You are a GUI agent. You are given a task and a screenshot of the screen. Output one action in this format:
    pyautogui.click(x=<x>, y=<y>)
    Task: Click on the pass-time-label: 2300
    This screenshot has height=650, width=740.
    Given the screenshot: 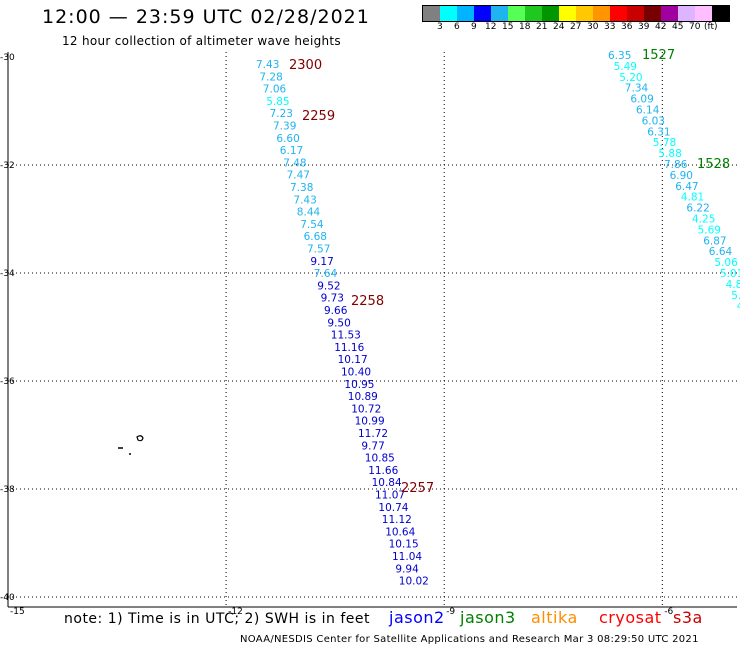 What is the action you would take?
    pyautogui.click(x=305, y=65)
    